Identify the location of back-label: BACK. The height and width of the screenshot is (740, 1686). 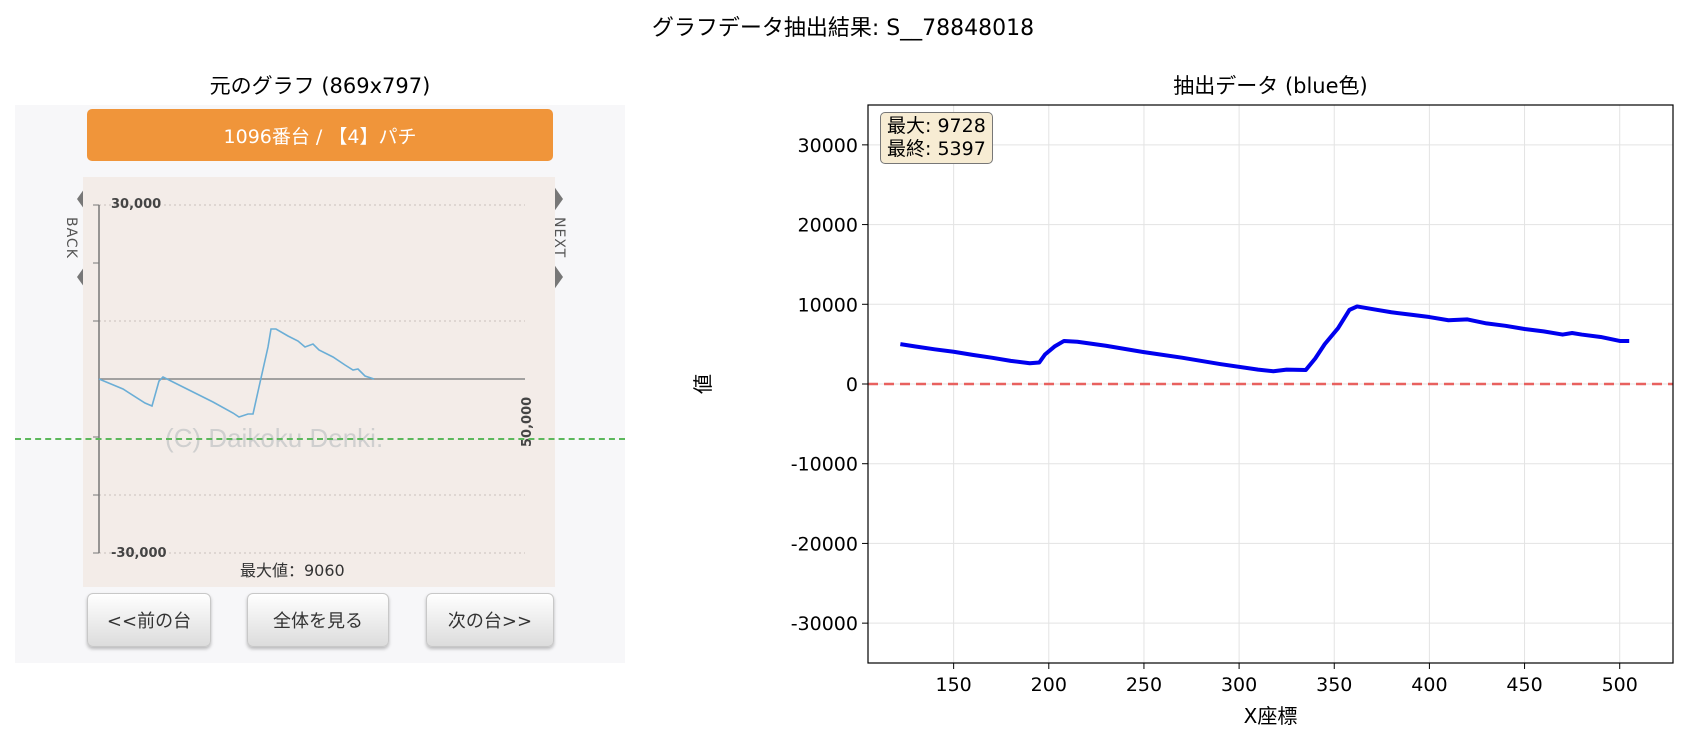
(71, 238).